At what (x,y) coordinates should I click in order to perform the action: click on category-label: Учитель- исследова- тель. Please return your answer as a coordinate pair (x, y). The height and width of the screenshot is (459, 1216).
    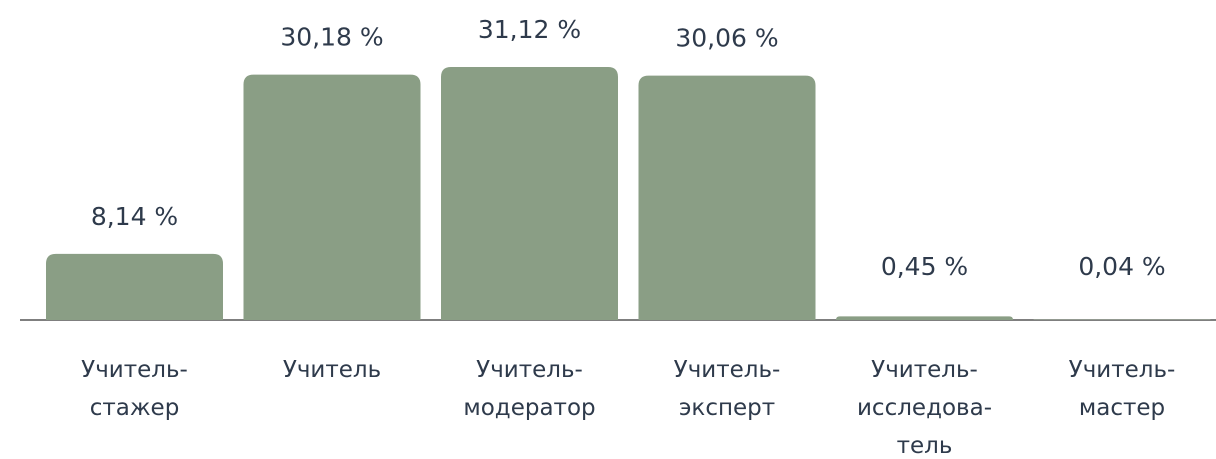
    Looking at the image, I should click on (924, 408).